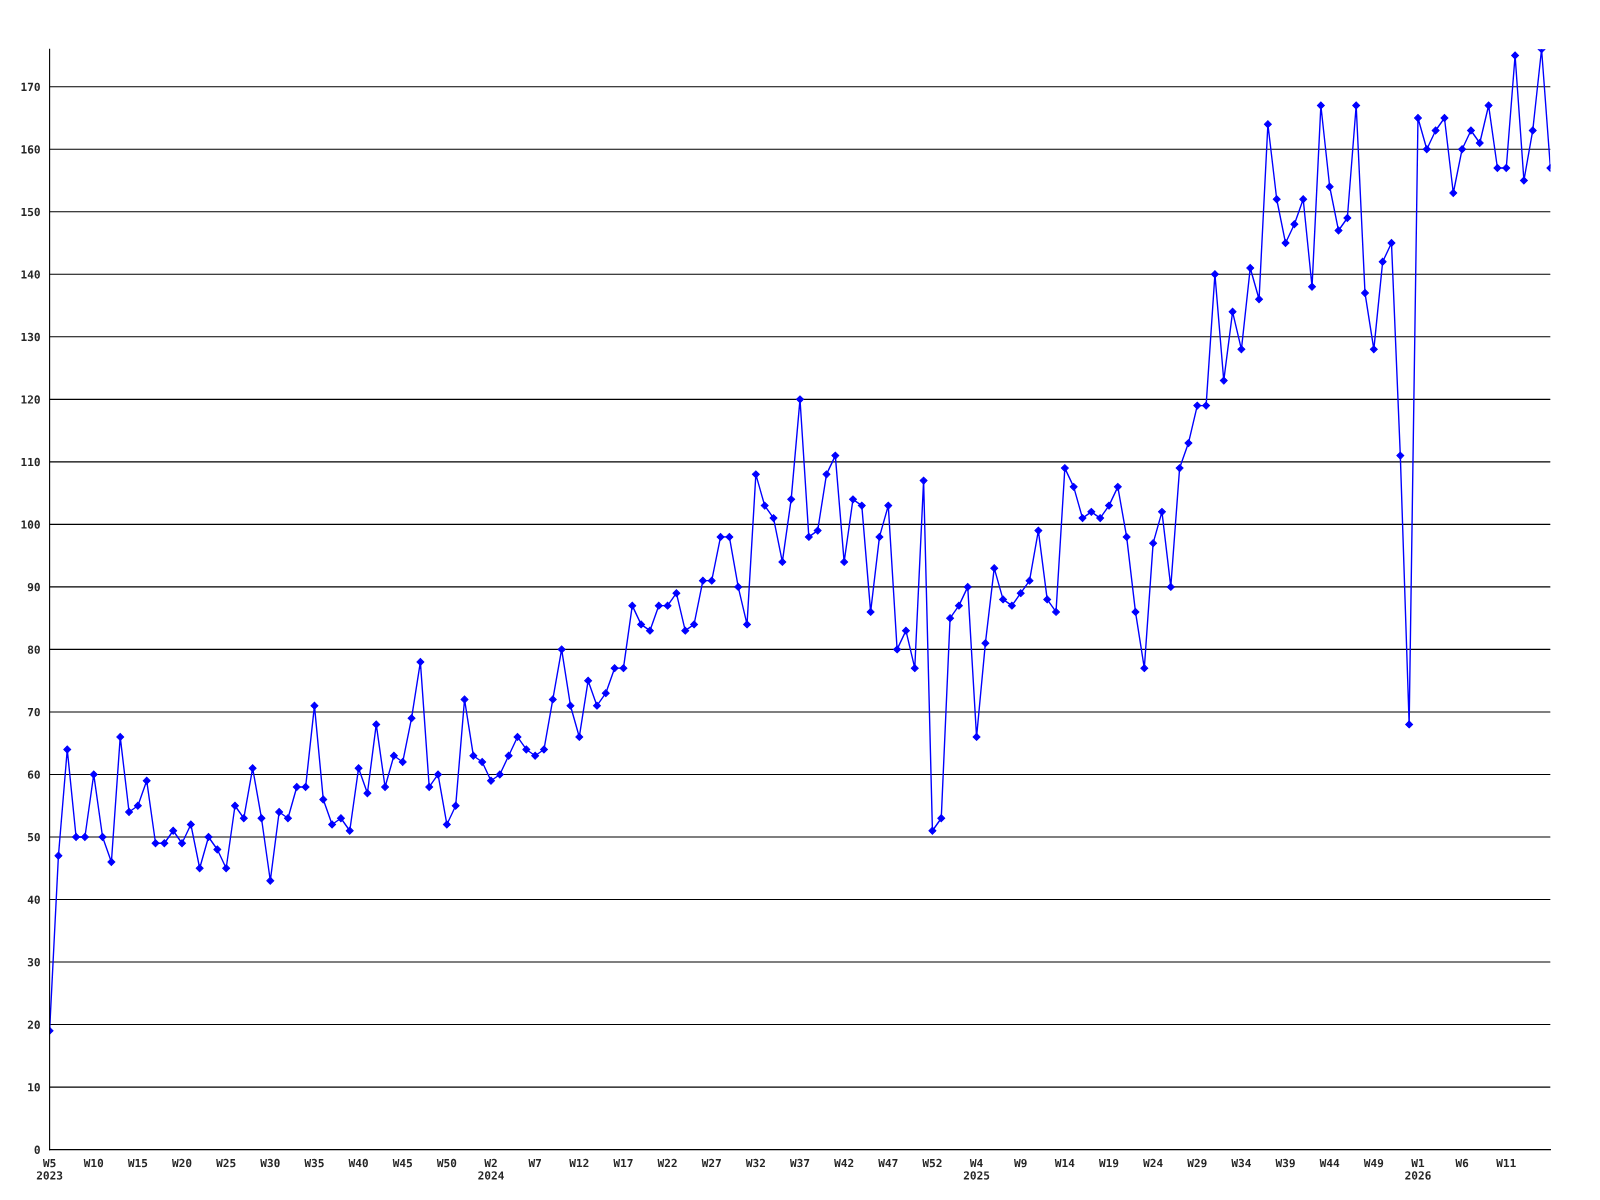  What do you see at coordinates (181, 1163) in the screenshot?
I see `x-tick-label: W20` at bounding box center [181, 1163].